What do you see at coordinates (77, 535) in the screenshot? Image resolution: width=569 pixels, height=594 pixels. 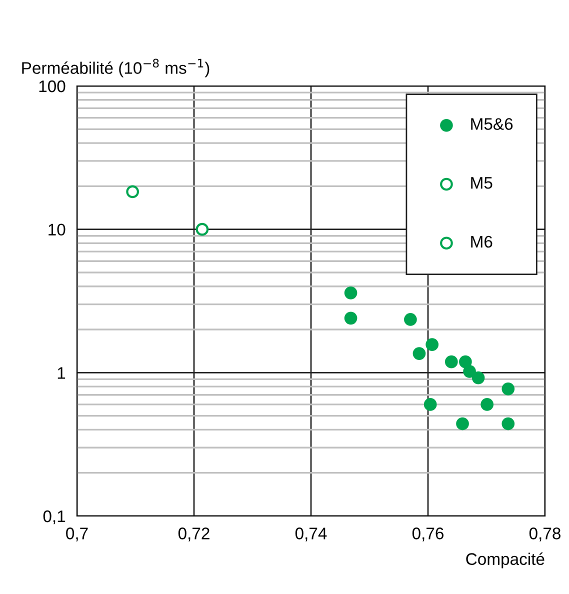 I see `x-tick-label: 0,7` at bounding box center [77, 535].